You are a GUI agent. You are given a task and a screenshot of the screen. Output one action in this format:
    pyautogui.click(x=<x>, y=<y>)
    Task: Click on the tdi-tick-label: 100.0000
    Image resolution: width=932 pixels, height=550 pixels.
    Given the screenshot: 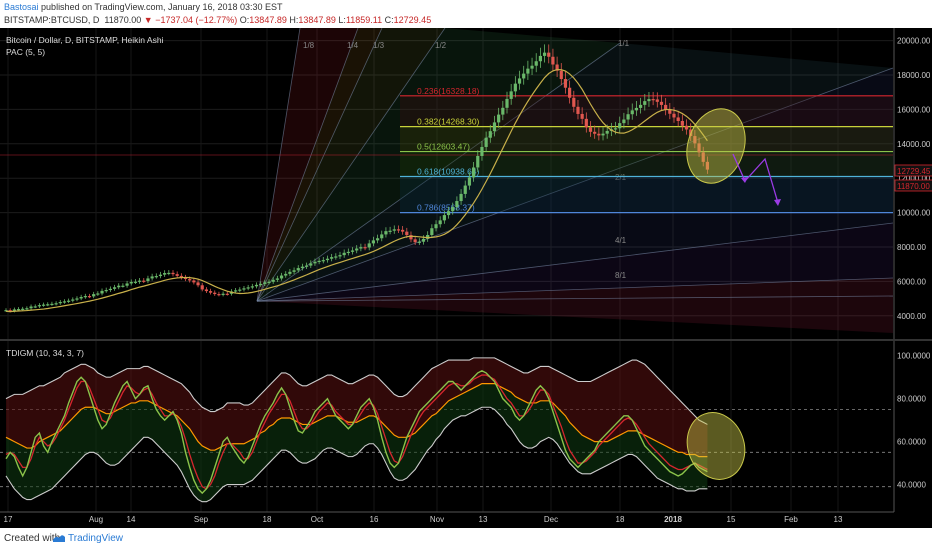 What is the action you would take?
    pyautogui.click(x=914, y=356)
    